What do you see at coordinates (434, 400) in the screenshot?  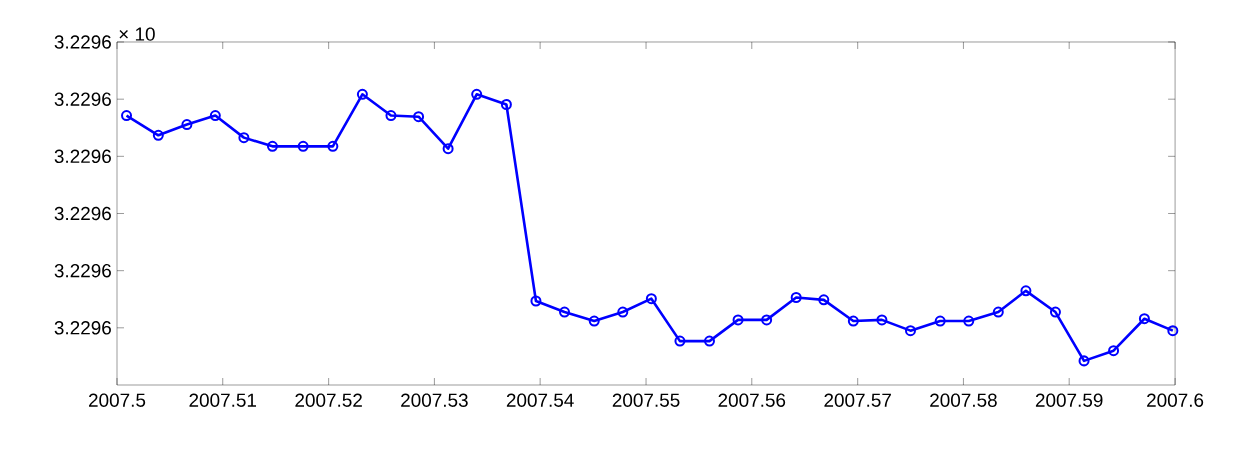 I see `x-tick-label: 2007.53` at bounding box center [434, 400].